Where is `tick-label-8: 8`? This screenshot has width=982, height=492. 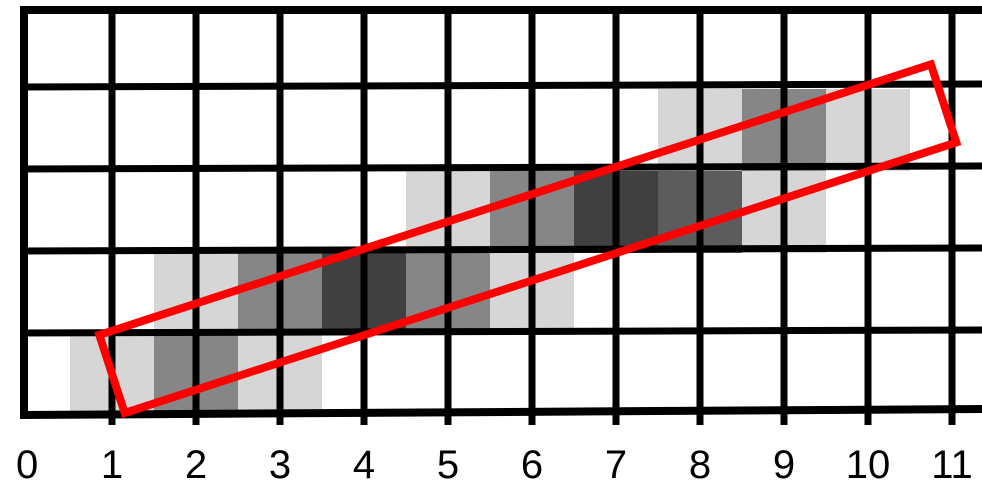
tick-label-8: 8 is located at coordinates (700, 465).